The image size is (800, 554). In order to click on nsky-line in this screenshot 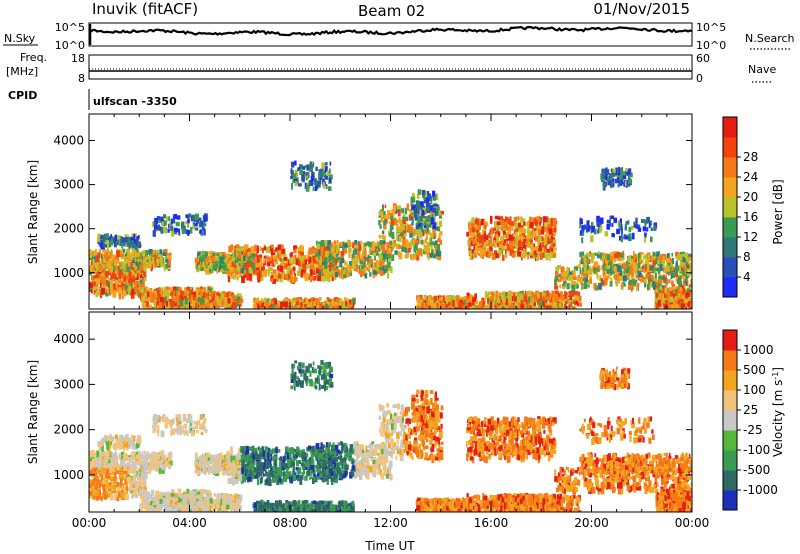, I will do `click(390, 31)`.